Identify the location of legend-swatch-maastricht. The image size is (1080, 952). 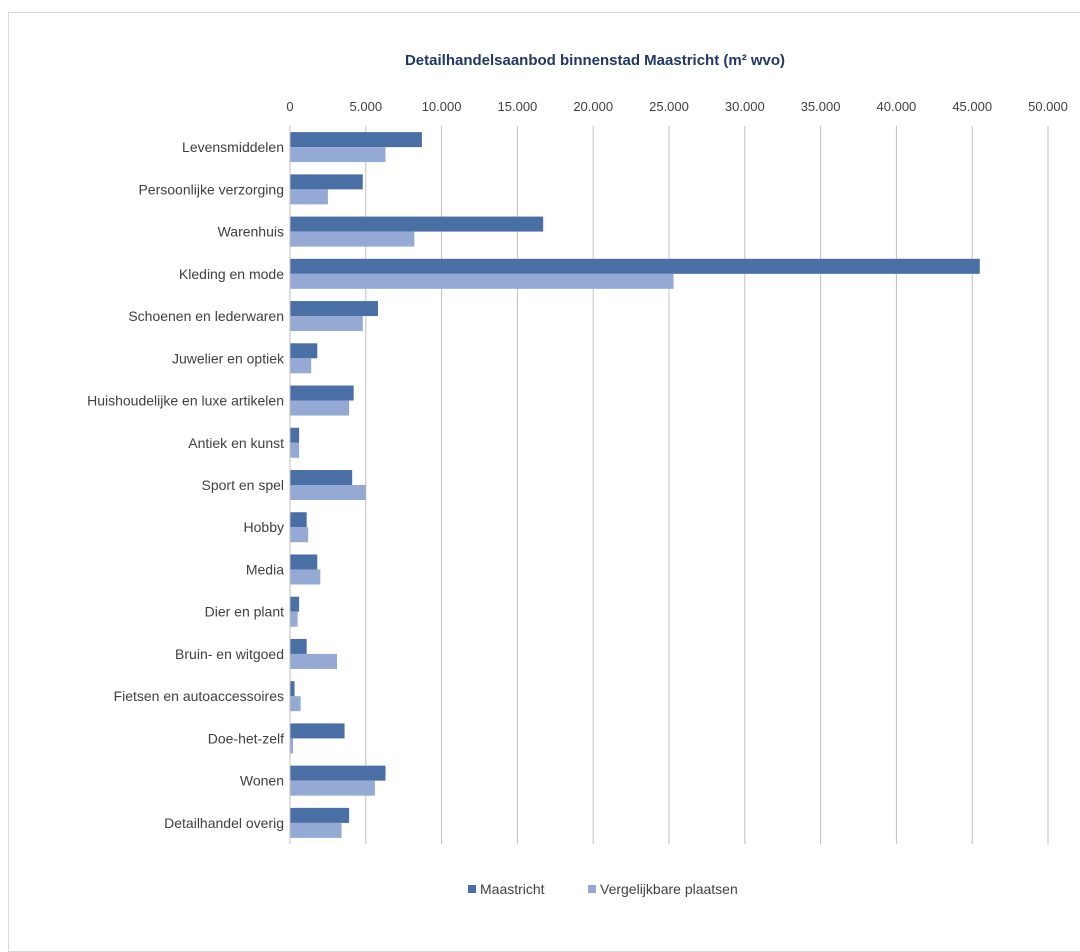
(472, 889).